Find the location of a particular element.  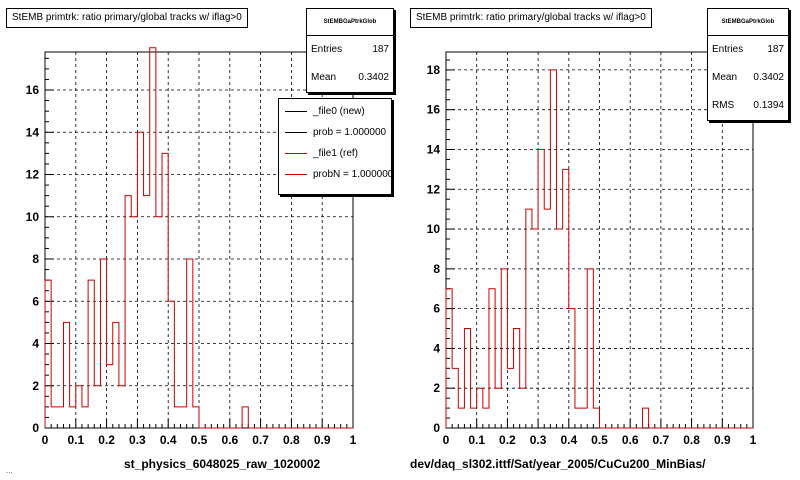

left-y-tick-label: 16 is located at coordinates (33, 90).